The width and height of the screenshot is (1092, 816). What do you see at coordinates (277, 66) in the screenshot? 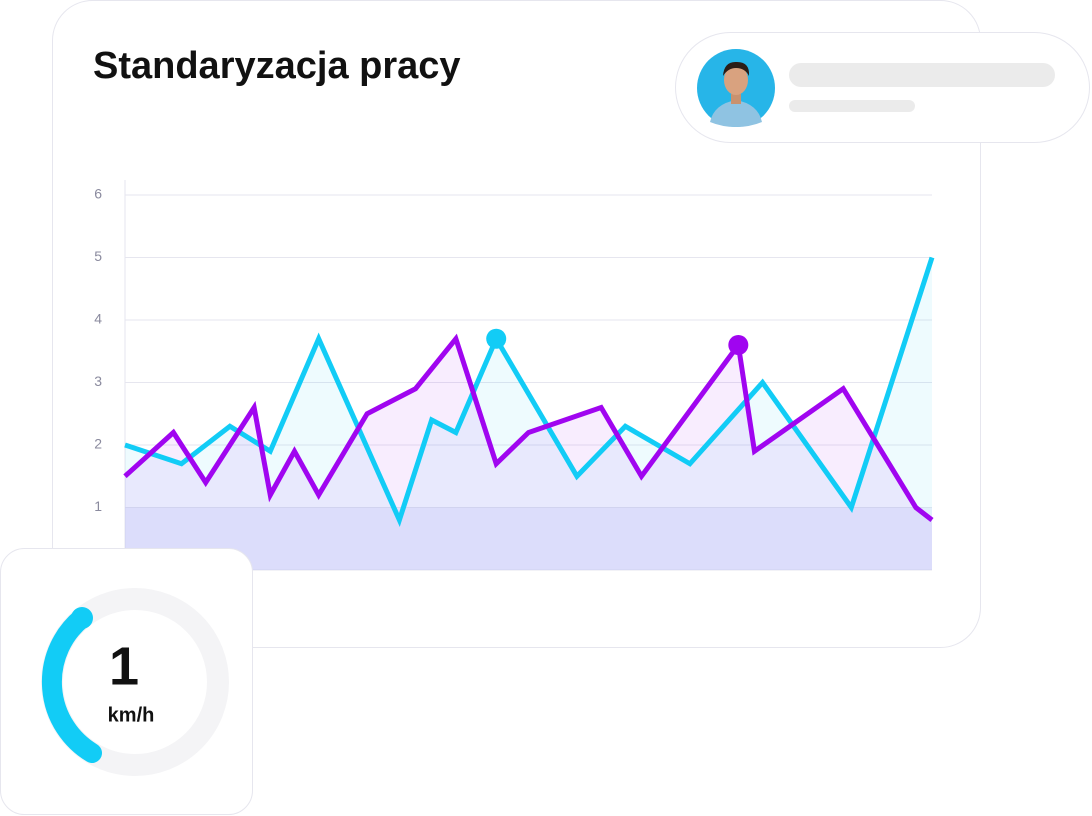
I see `chart-title: Standaryzacja pracy` at bounding box center [277, 66].